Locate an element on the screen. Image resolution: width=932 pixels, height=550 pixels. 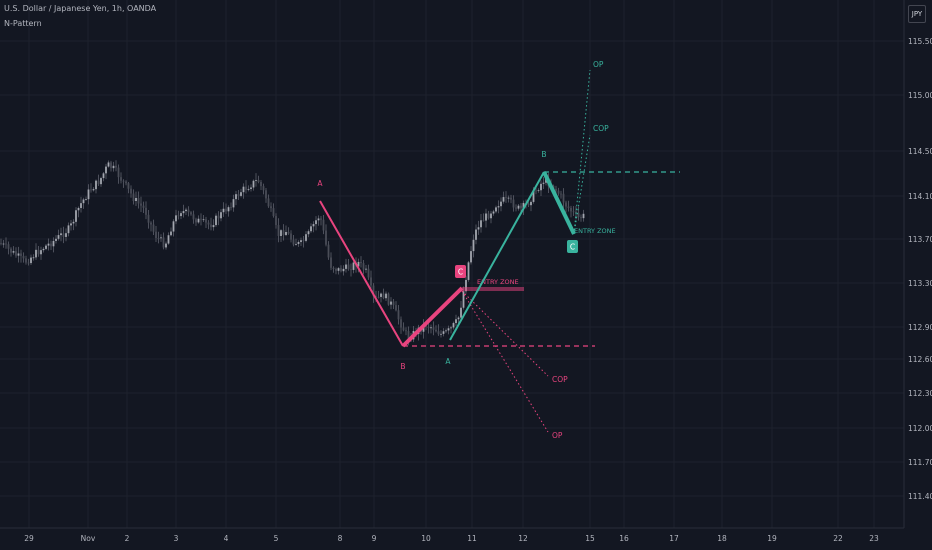
time-tick-label: 29 is located at coordinates (29, 538).